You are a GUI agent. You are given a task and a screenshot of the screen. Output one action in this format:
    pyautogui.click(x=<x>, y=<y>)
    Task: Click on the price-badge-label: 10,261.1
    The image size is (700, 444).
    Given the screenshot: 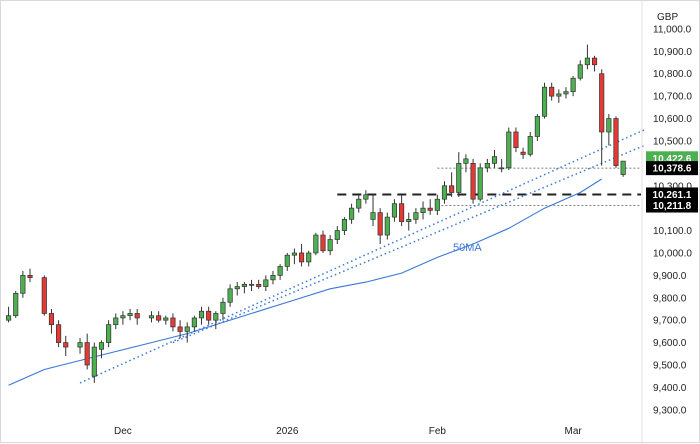 What is the action you would take?
    pyautogui.click(x=672, y=195)
    